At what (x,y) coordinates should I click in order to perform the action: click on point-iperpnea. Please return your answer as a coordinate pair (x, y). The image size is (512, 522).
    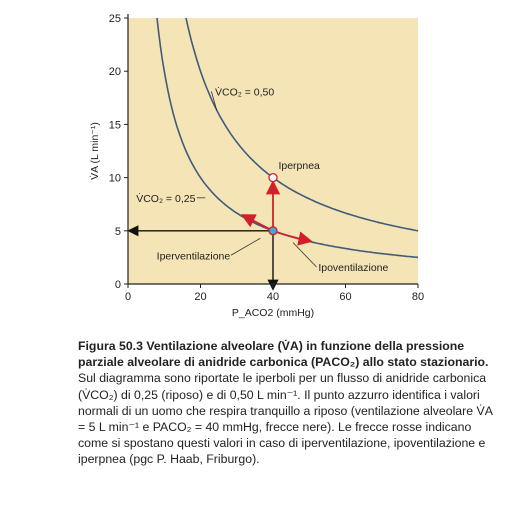
    Looking at the image, I should click on (273, 177).